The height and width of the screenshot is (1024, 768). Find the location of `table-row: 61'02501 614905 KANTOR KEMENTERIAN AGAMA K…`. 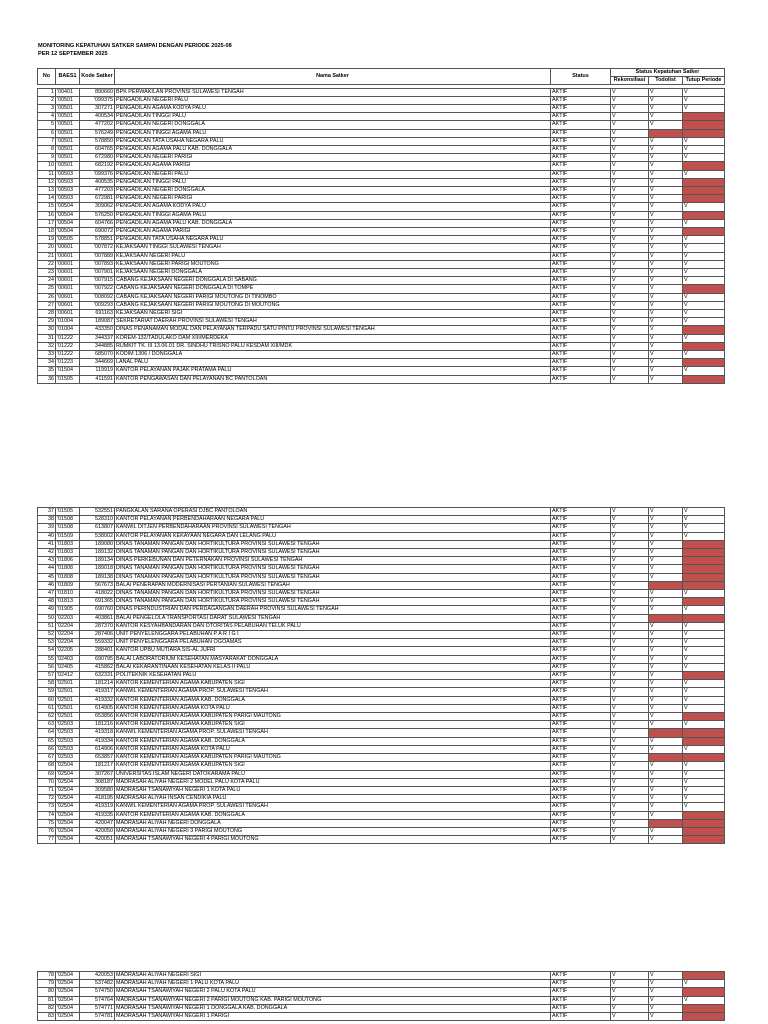

table-row: 61'02501 614905 KANTOR KEMENTERIAN AGAMA K… is located at coordinates (381, 708).